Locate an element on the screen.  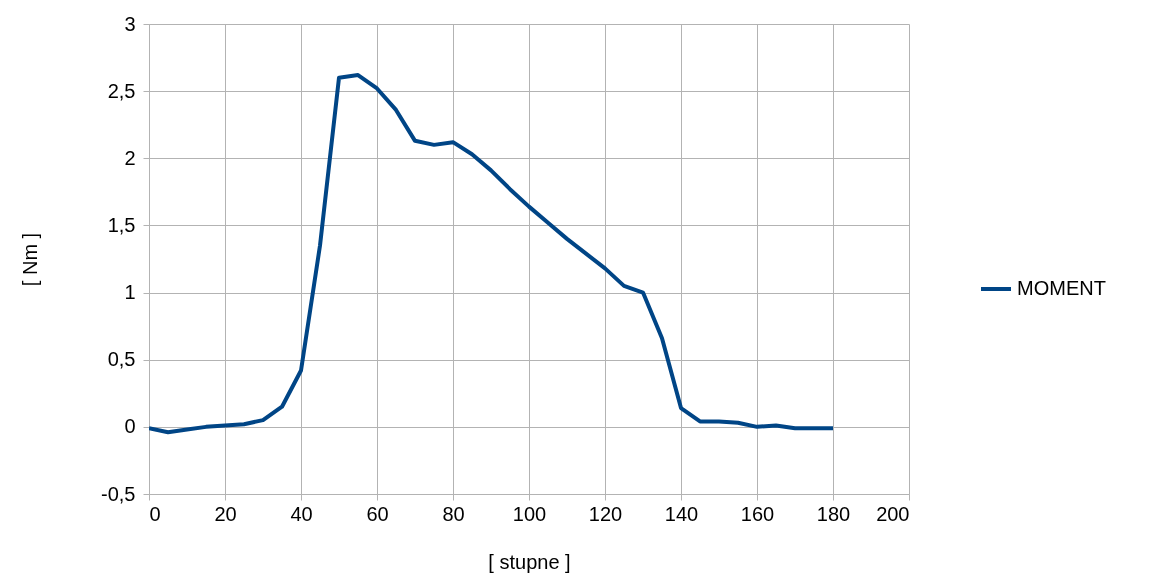
legend-label: MOMENT is located at coordinates (1061, 288).